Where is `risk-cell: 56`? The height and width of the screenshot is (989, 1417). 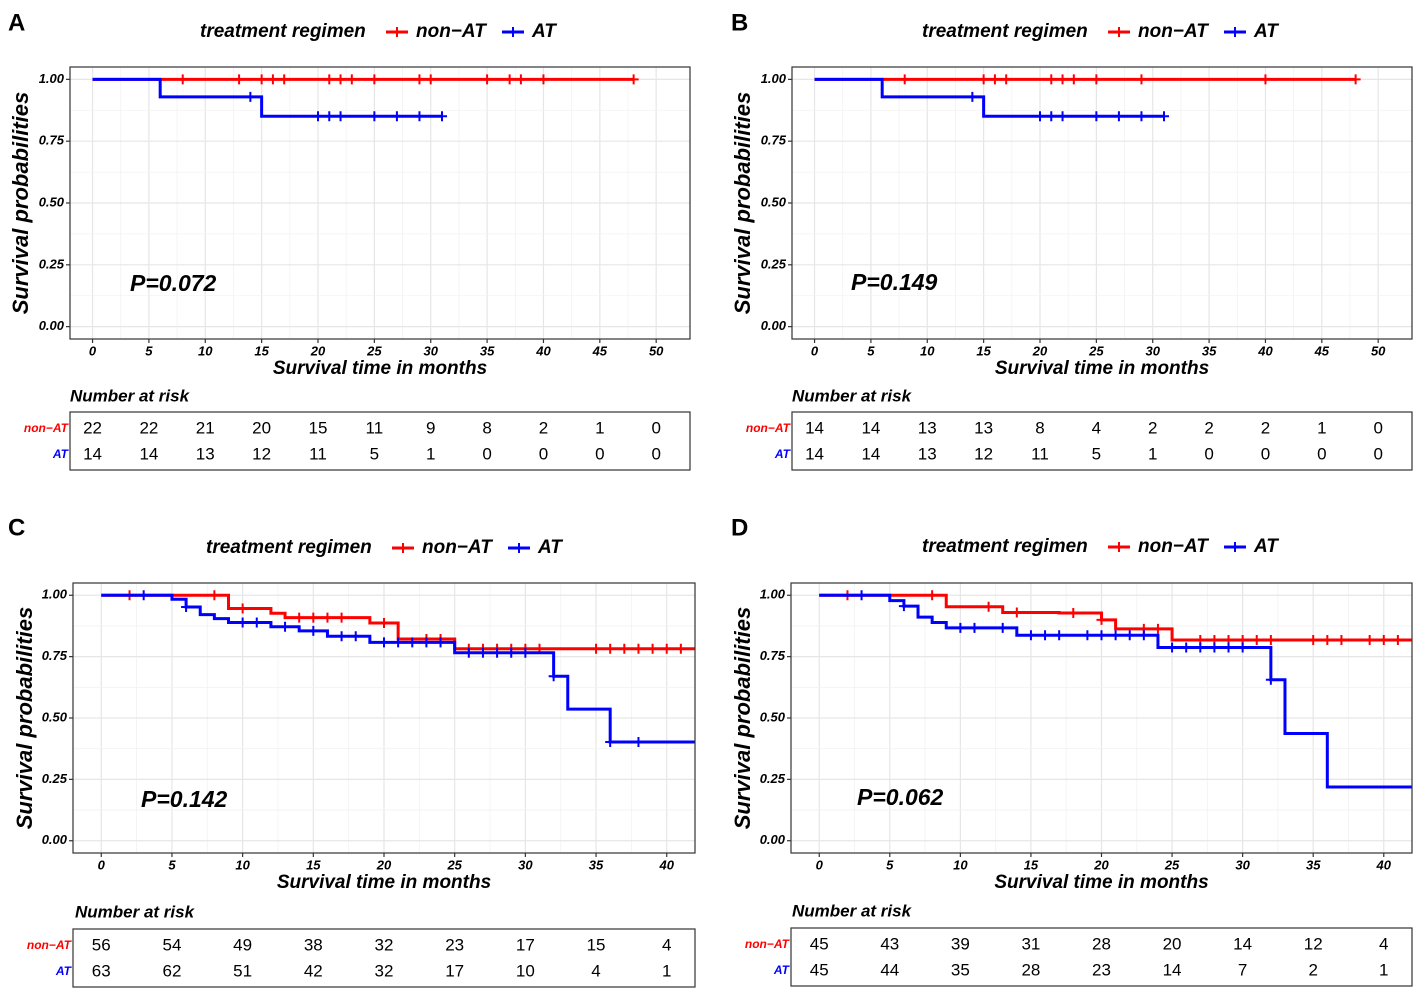
risk-cell: 56 is located at coordinates (101, 944).